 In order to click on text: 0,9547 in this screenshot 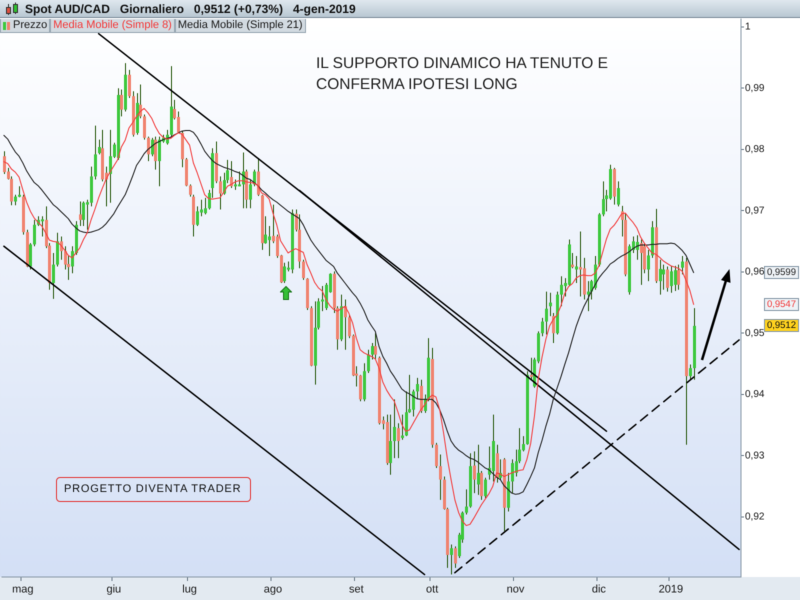, I will do `click(781, 304)`.